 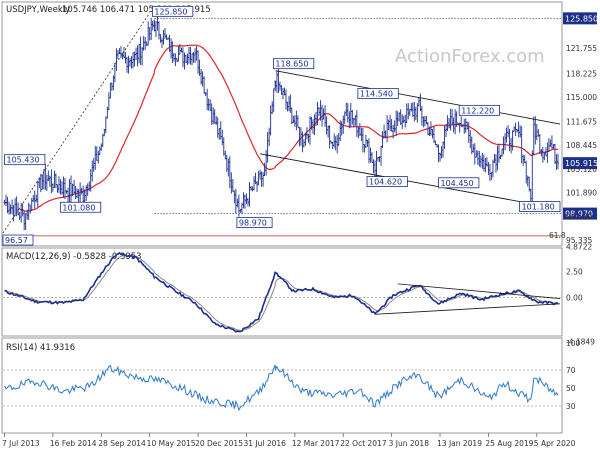 I want to click on price-annotation: 112.220, so click(x=479, y=110).